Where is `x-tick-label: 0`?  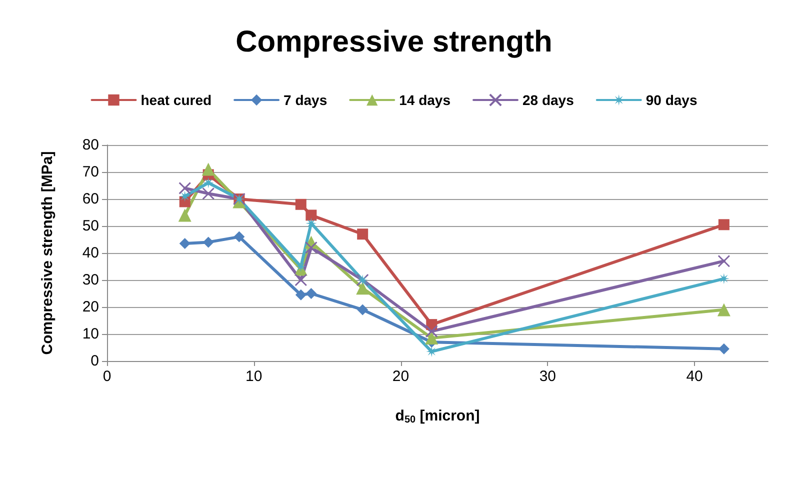
x-tick-label: 0 is located at coordinates (107, 376).